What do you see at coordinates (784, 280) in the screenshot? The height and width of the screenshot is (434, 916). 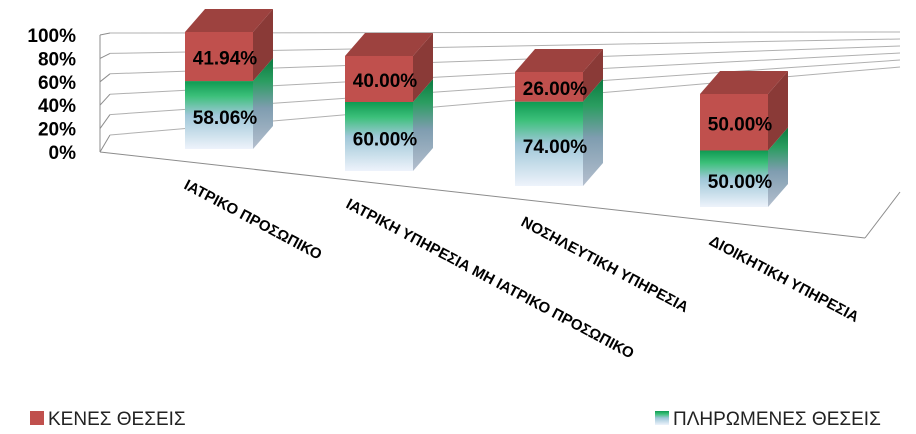 I see `x-tick-label-3: ΔΙΟΙΚΗΤΙΚΗ ΥΠΗΡΕΣΙΑ` at bounding box center [784, 280].